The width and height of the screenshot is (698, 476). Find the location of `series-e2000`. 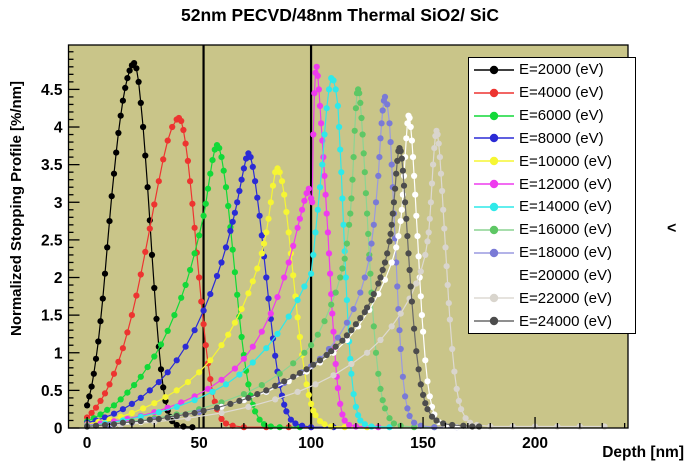

series-e2000 is located at coordinates (140, 245).